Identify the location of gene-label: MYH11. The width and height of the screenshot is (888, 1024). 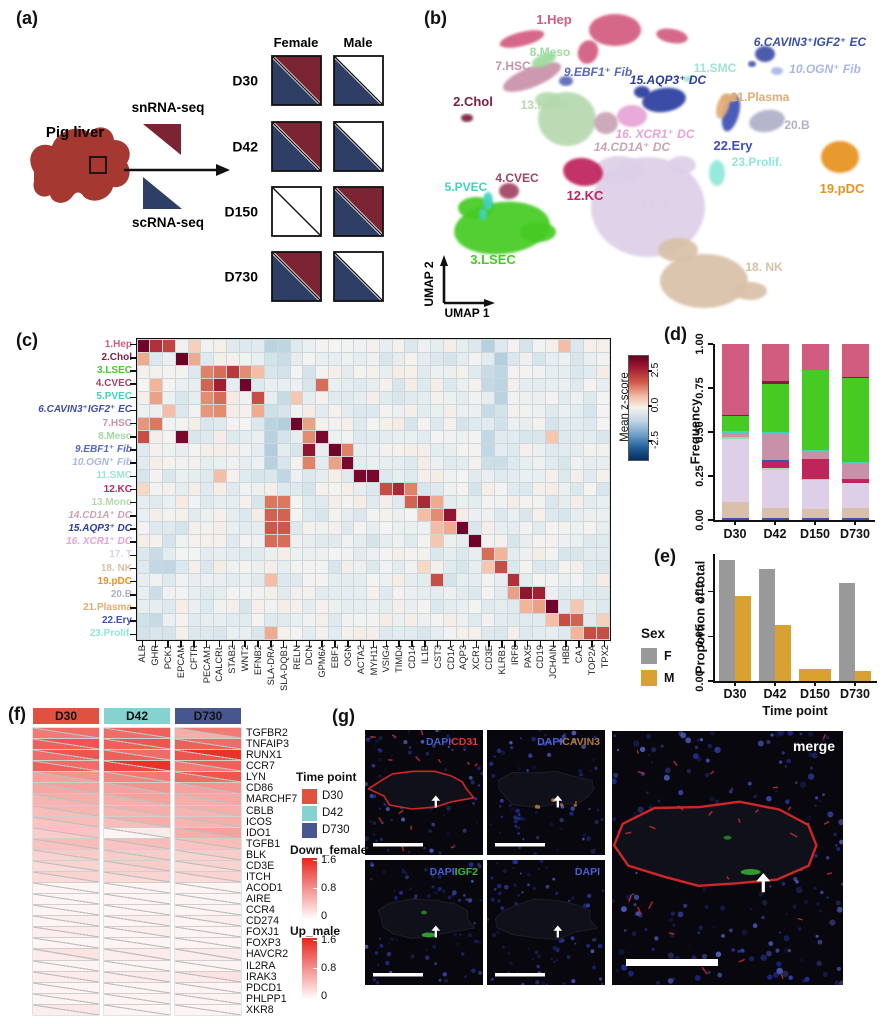
(373, 660).